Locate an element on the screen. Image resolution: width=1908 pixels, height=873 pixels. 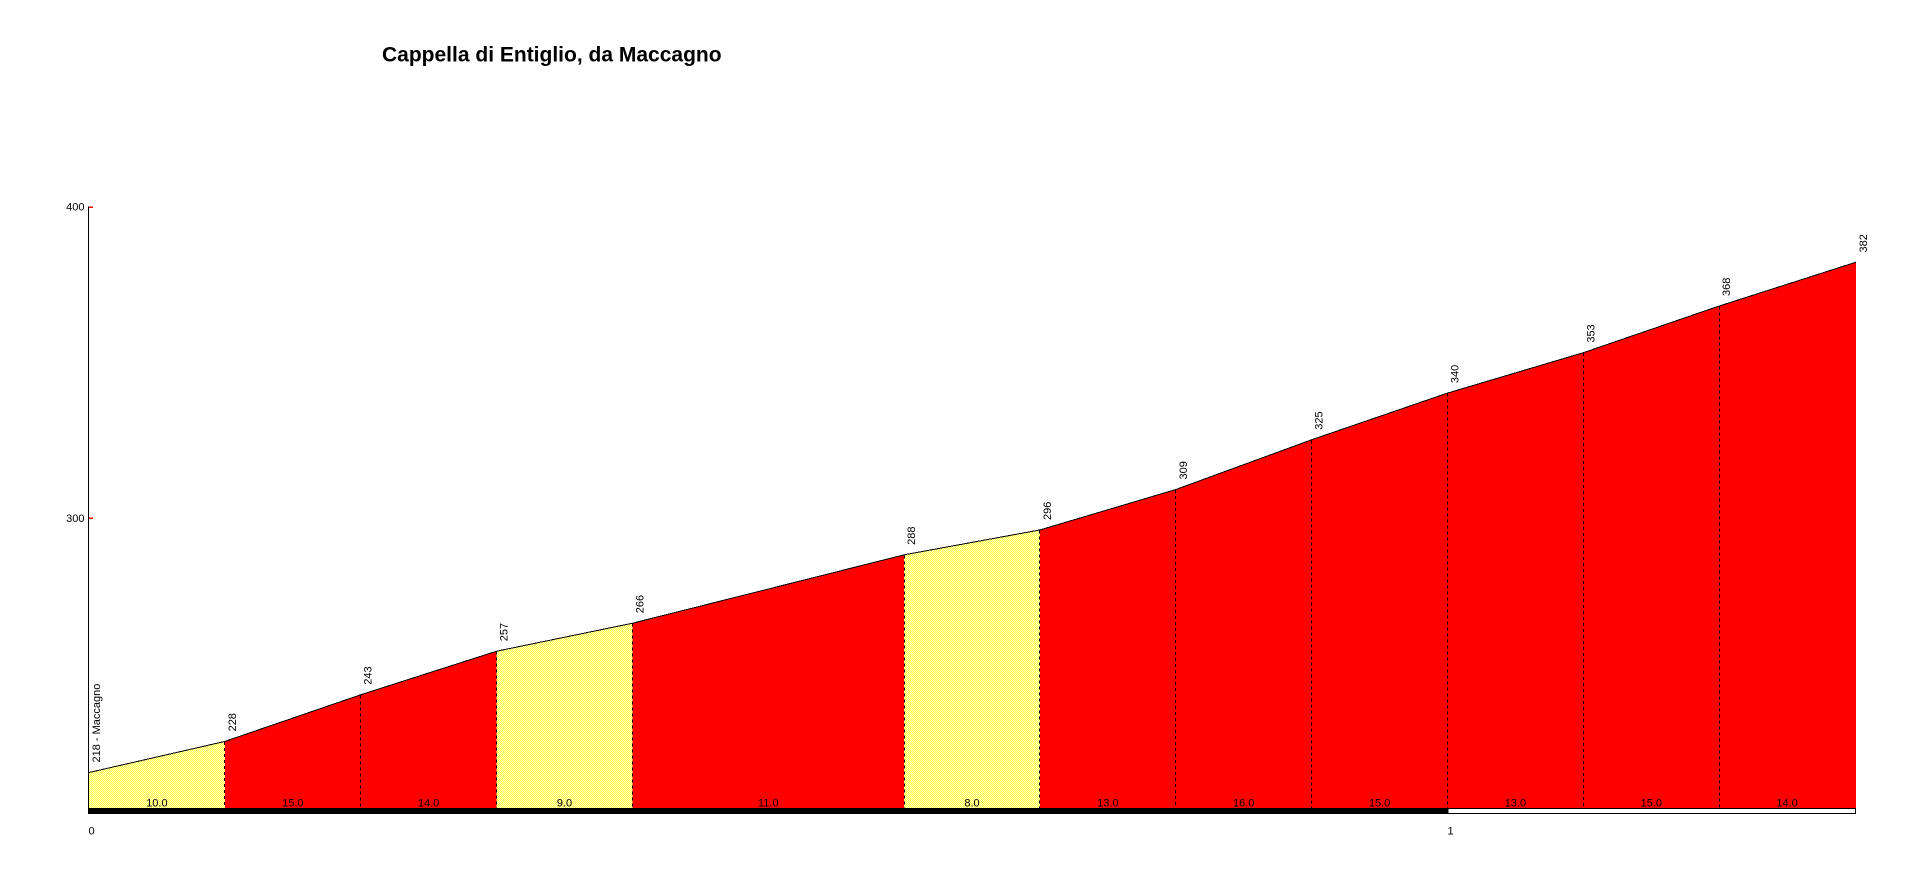
svg-text: 400 is located at coordinates (75, 208).